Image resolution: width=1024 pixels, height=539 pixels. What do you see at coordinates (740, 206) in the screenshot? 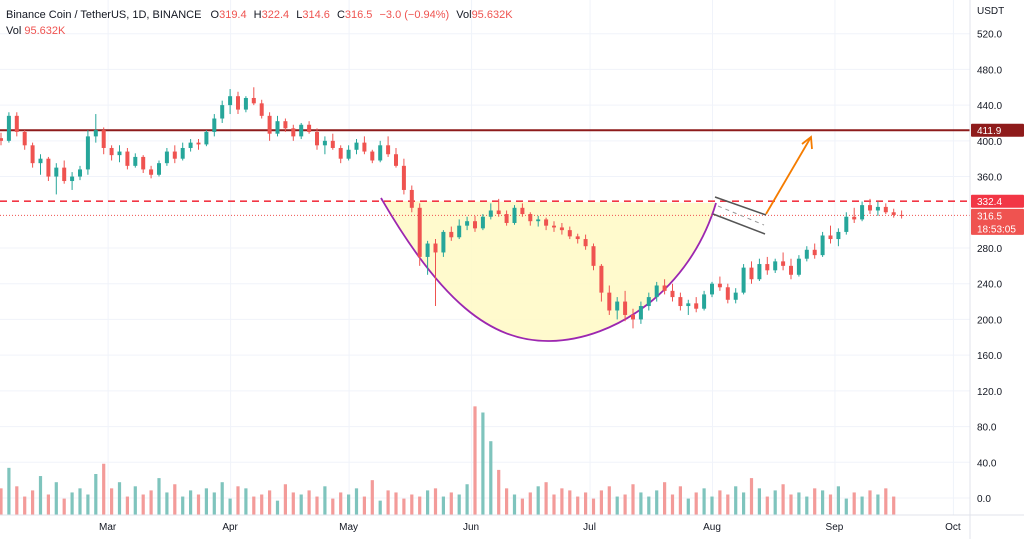
I see `handle-upper-line` at bounding box center [740, 206].